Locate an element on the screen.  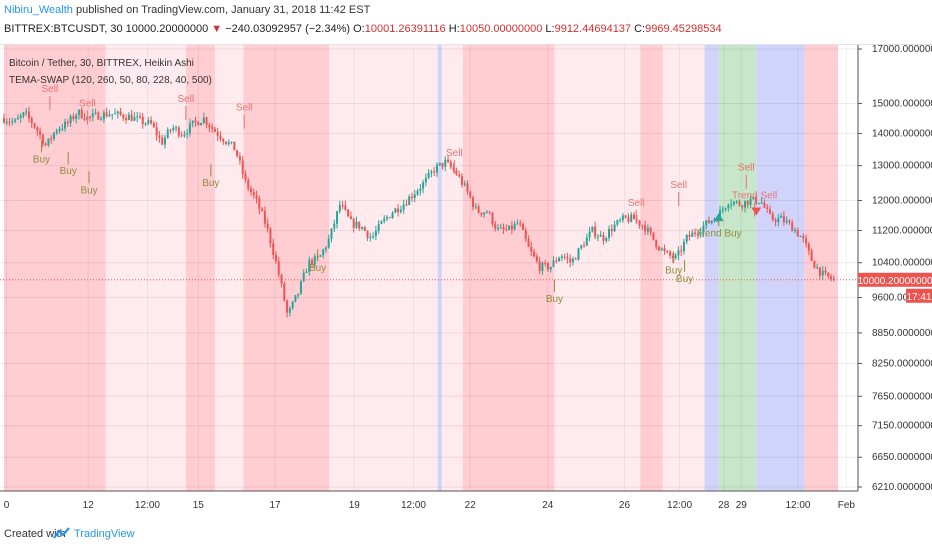
symbol-label: BITTREX:BTCUSDT, 30 is located at coordinates (63, 29).